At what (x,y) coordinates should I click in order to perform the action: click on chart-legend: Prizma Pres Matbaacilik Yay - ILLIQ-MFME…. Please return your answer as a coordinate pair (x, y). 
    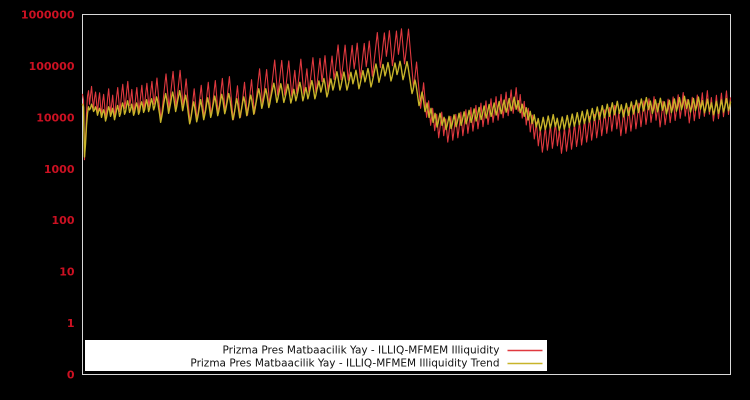
    Looking at the image, I should click on (316, 355).